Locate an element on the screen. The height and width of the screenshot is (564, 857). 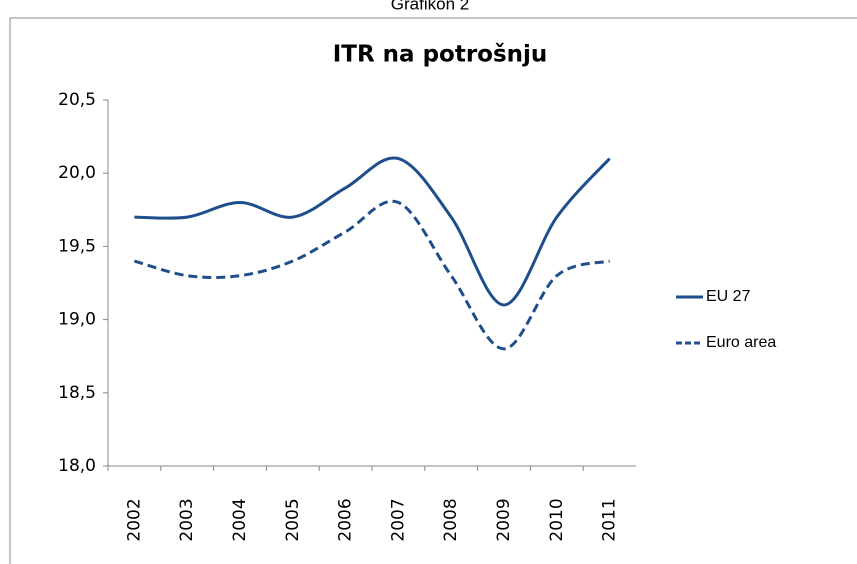
y-tick-label: 20,5 is located at coordinates (77, 100).